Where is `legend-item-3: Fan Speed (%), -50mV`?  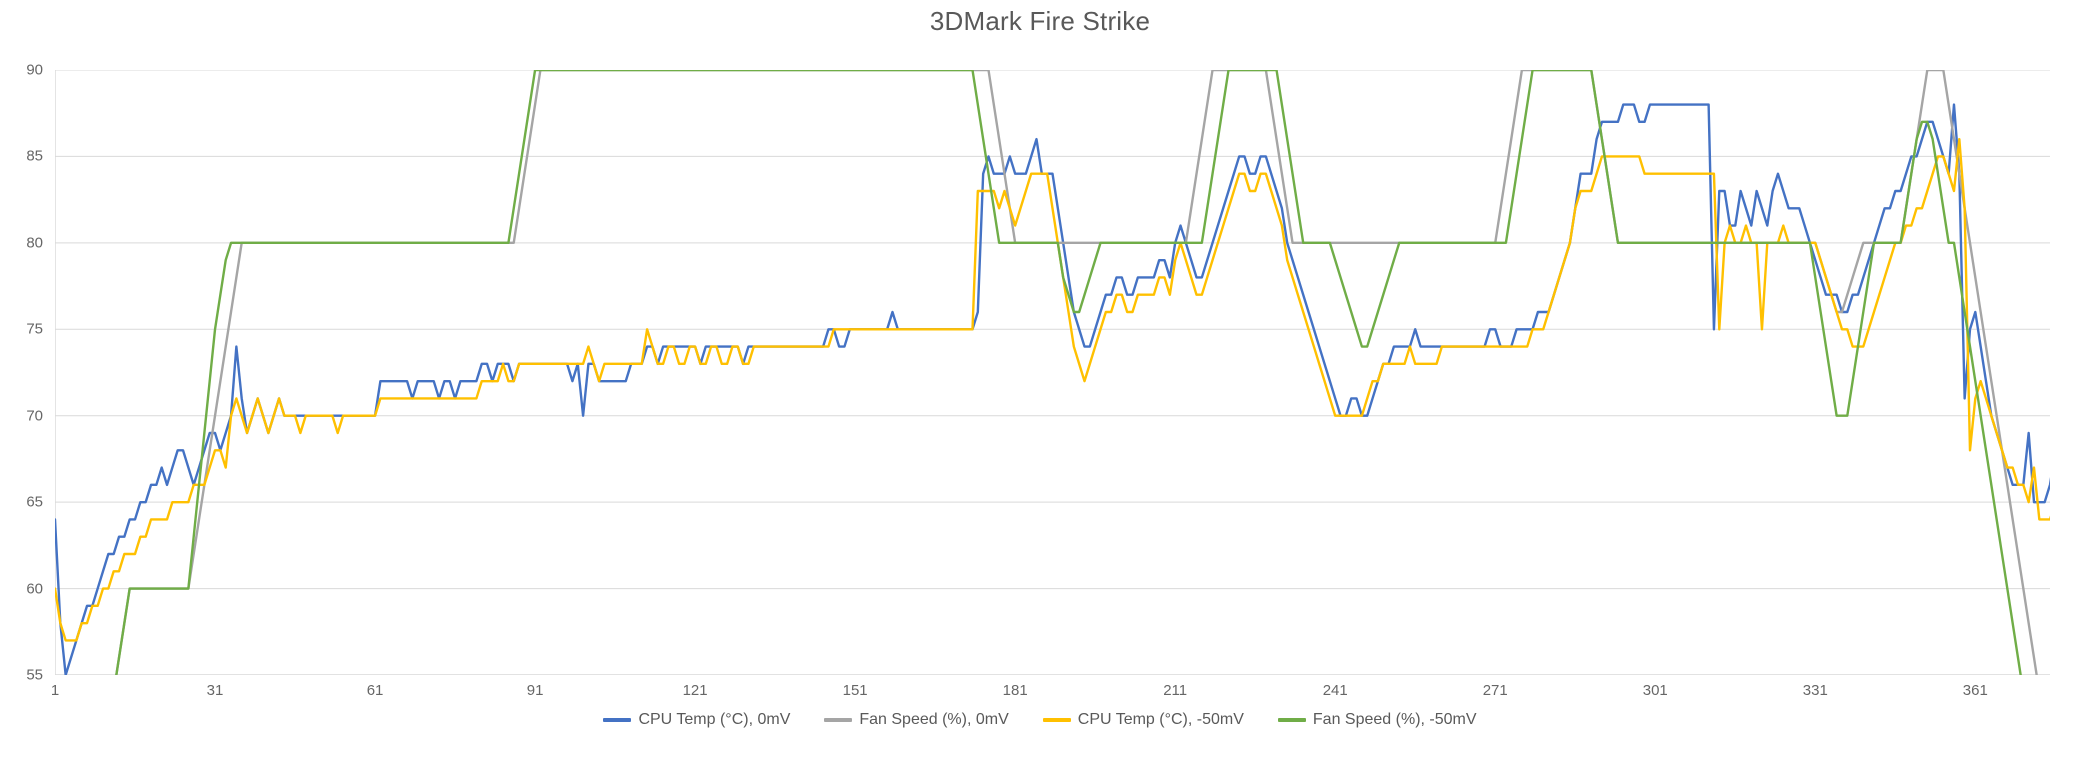 legend-item-3: Fan Speed (%), -50mV is located at coordinates (1377, 719).